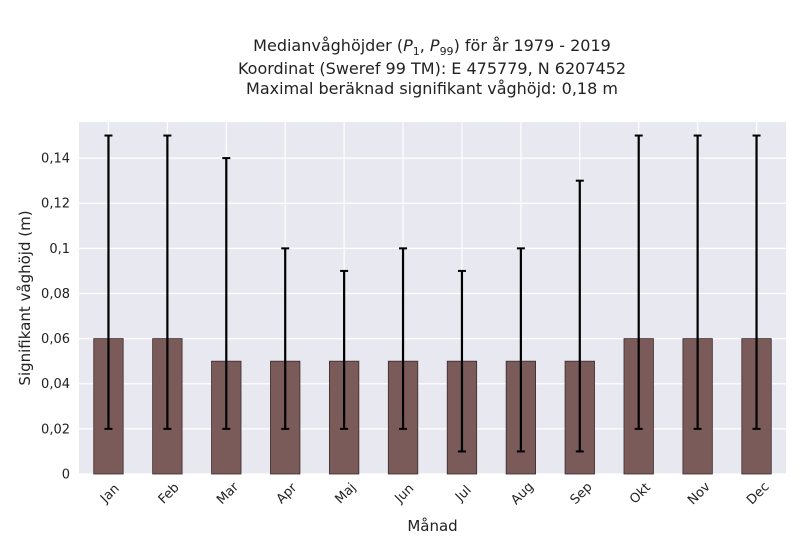  I want to click on y-tick-label: 0, so click(66, 475).